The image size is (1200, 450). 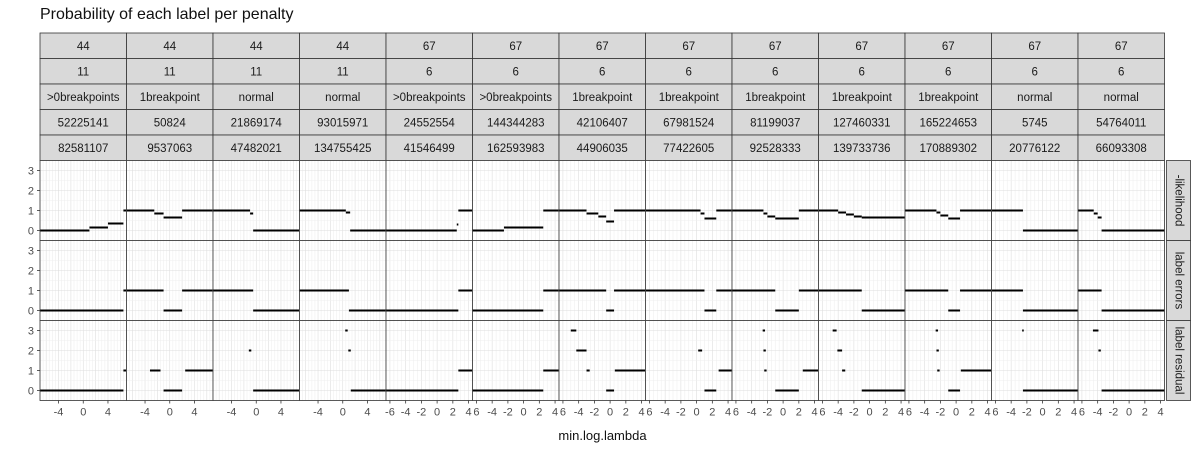 I want to click on column-strip-label: 21869174, so click(x=257, y=123).